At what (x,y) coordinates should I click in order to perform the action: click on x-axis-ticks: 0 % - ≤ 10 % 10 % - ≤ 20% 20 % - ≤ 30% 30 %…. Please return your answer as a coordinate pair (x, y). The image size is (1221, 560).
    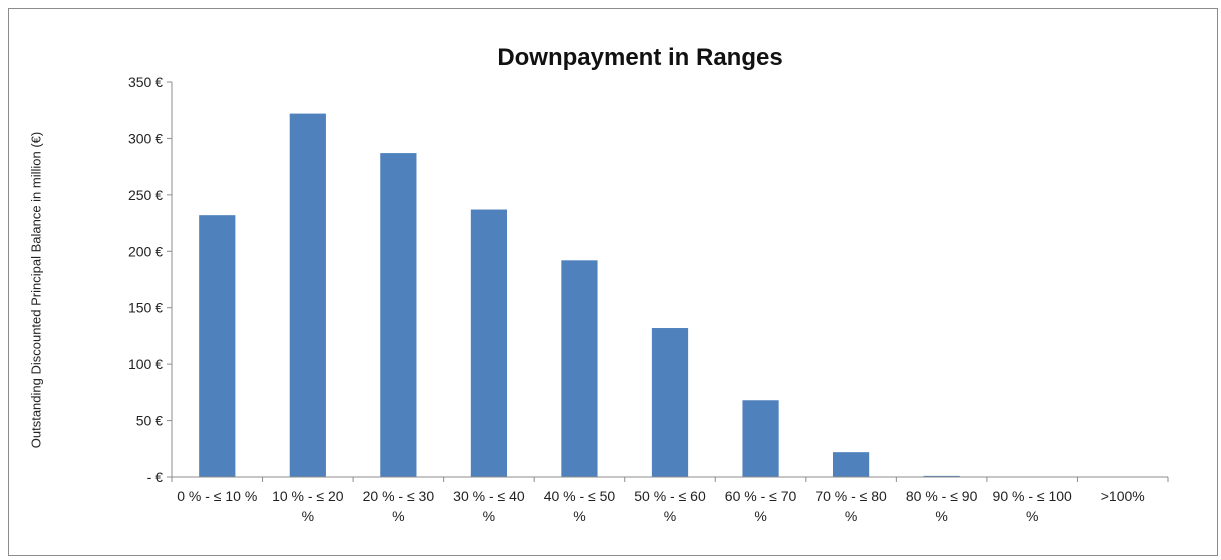
    Looking at the image, I should click on (670, 500).